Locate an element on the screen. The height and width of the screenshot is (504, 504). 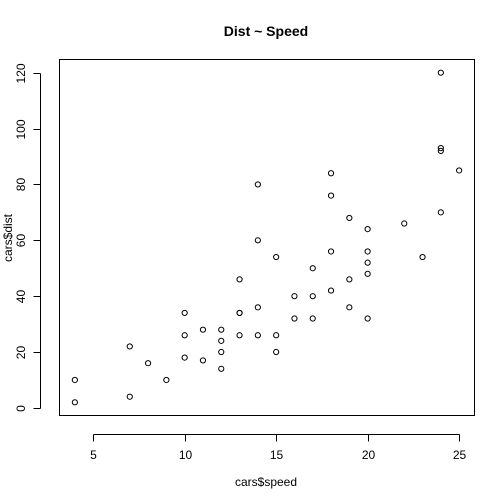
y-tick-label: 120 is located at coordinates (21, 73).